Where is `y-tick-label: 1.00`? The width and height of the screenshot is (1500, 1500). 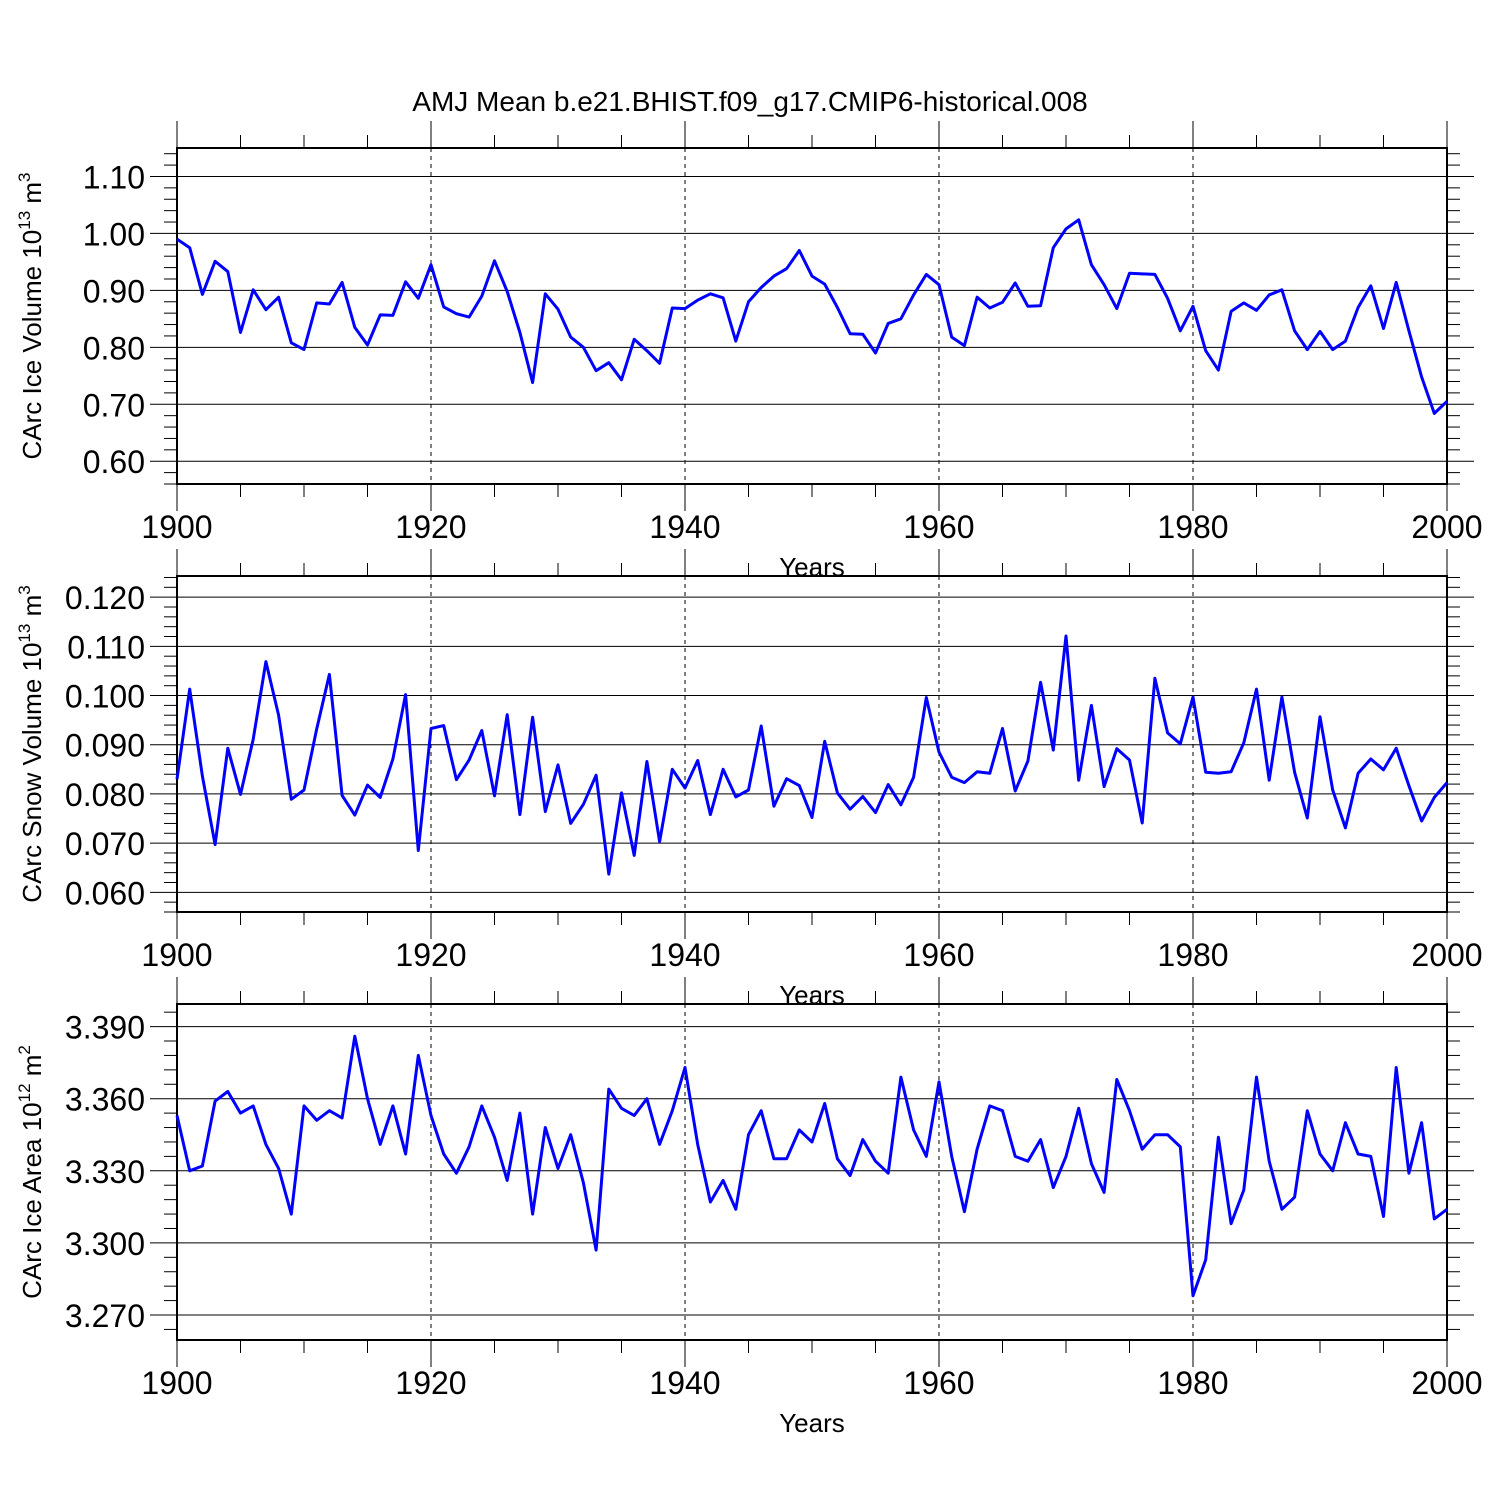 y-tick-label: 1.00 is located at coordinates (114, 234).